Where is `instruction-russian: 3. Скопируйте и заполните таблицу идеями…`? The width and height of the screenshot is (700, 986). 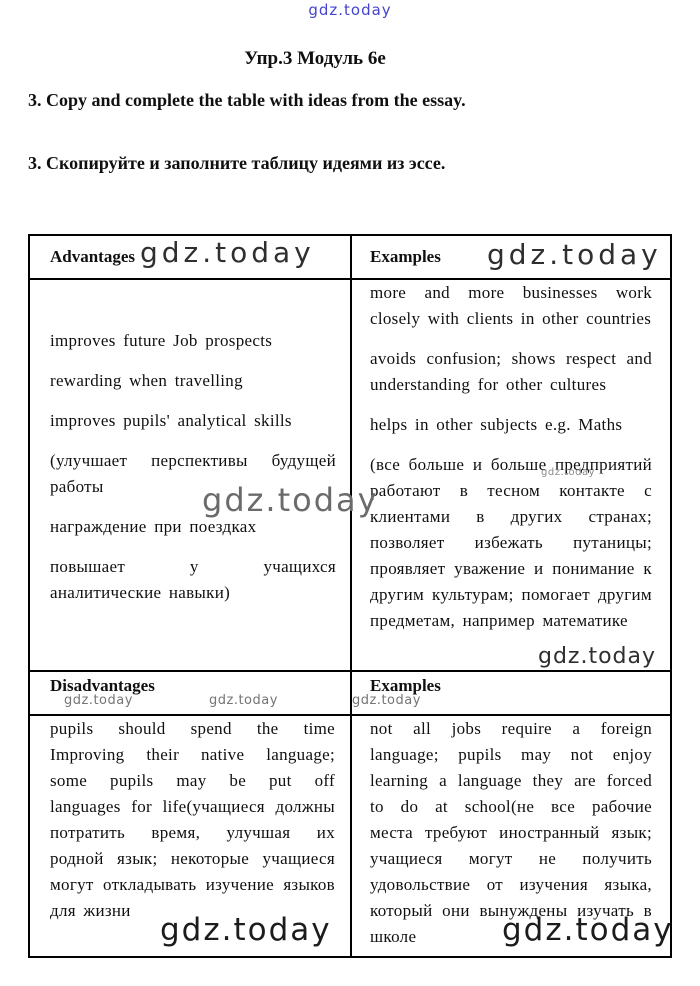
instruction-russian: 3. Скопируйте и заполните таблицу идеями… is located at coordinates (237, 163).